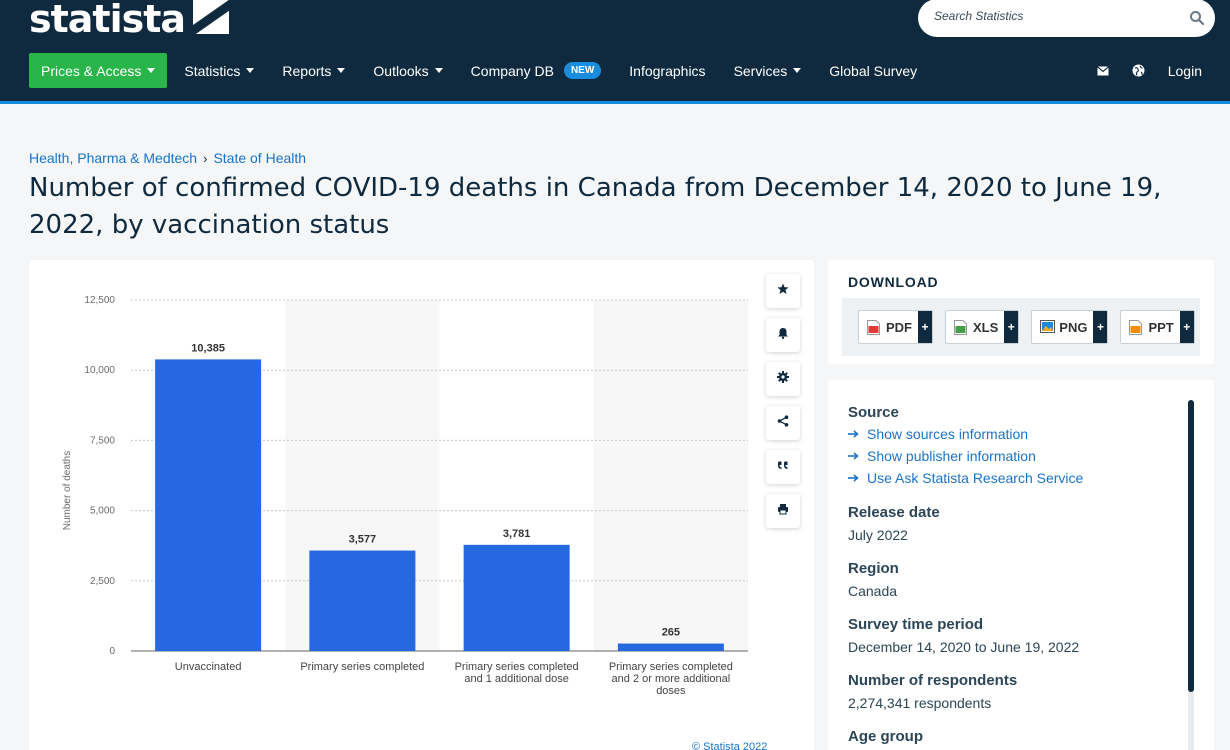  What do you see at coordinates (1184, 70) in the screenshot?
I see `login-link: Login` at bounding box center [1184, 70].